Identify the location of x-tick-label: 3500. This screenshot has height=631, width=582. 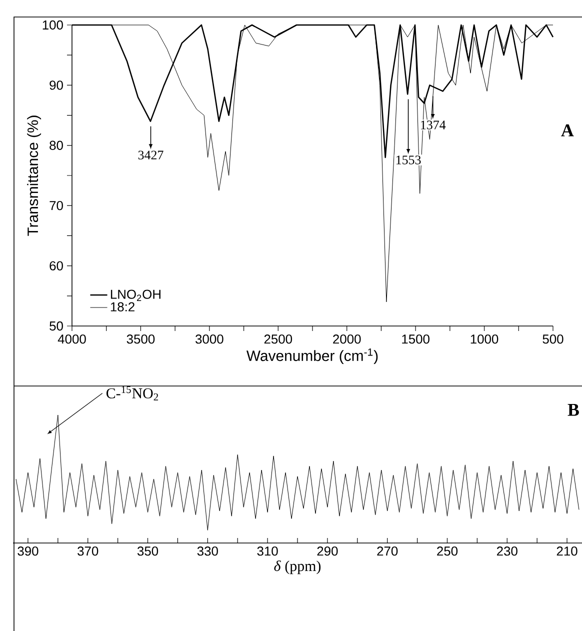
(140, 339).